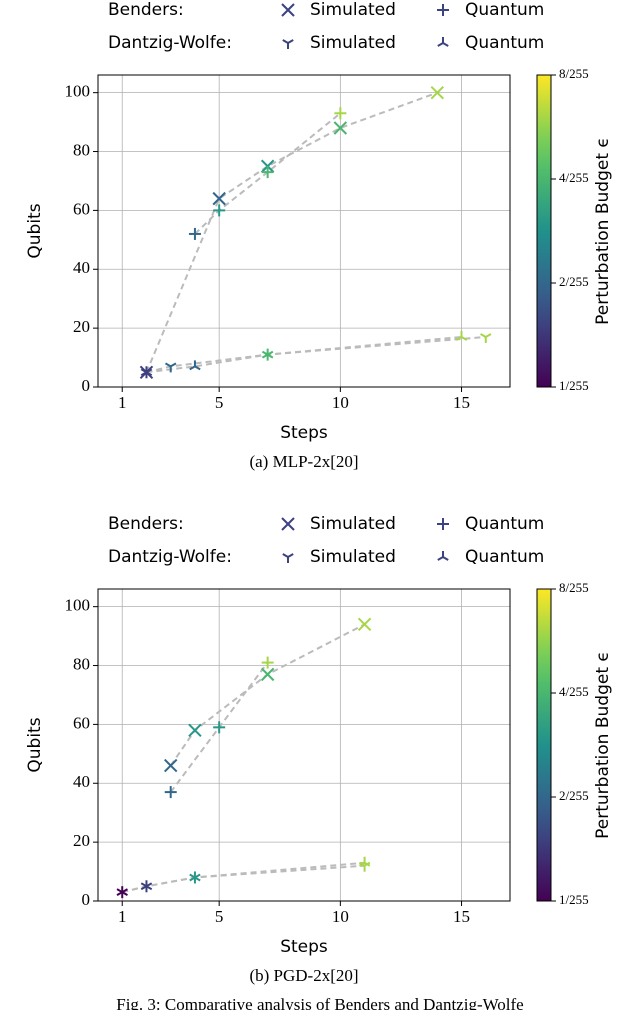 The width and height of the screenshot is (640, 1010). What do you see at coordinates (170, 43) in the screenshot?
I see `legend-group: Dantzig-Wolfe:` at bounding box center [170, 43].